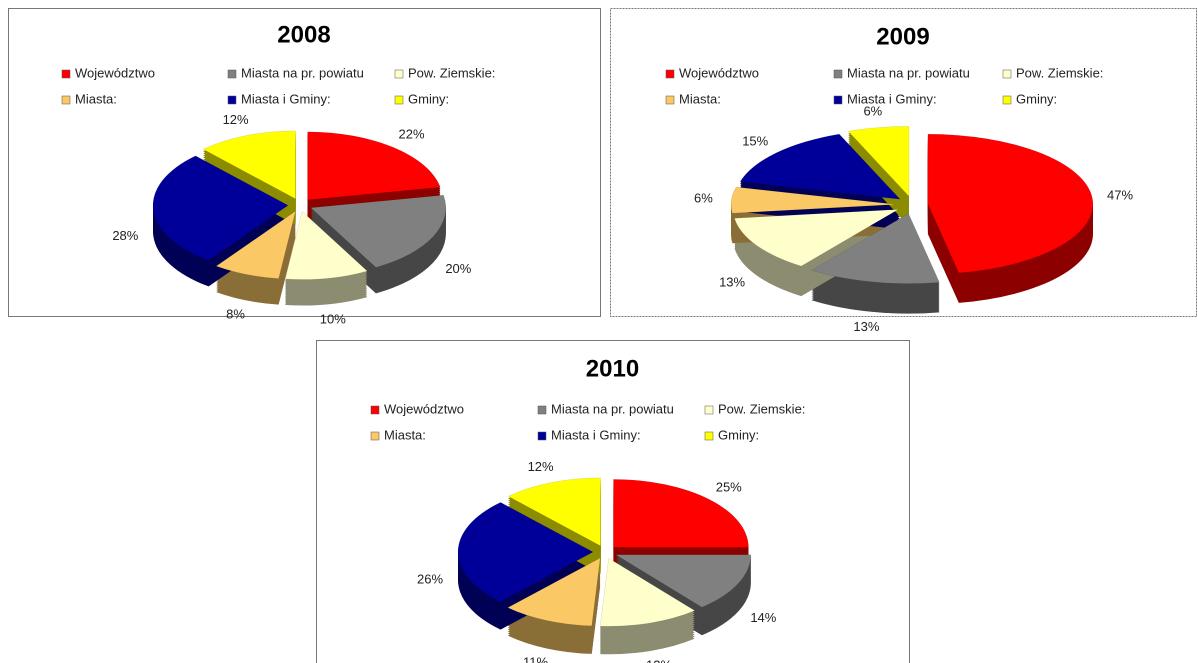 This screenshot has height=663, width=1198. I want to click on value-label: 47%, so click(1120, 195).